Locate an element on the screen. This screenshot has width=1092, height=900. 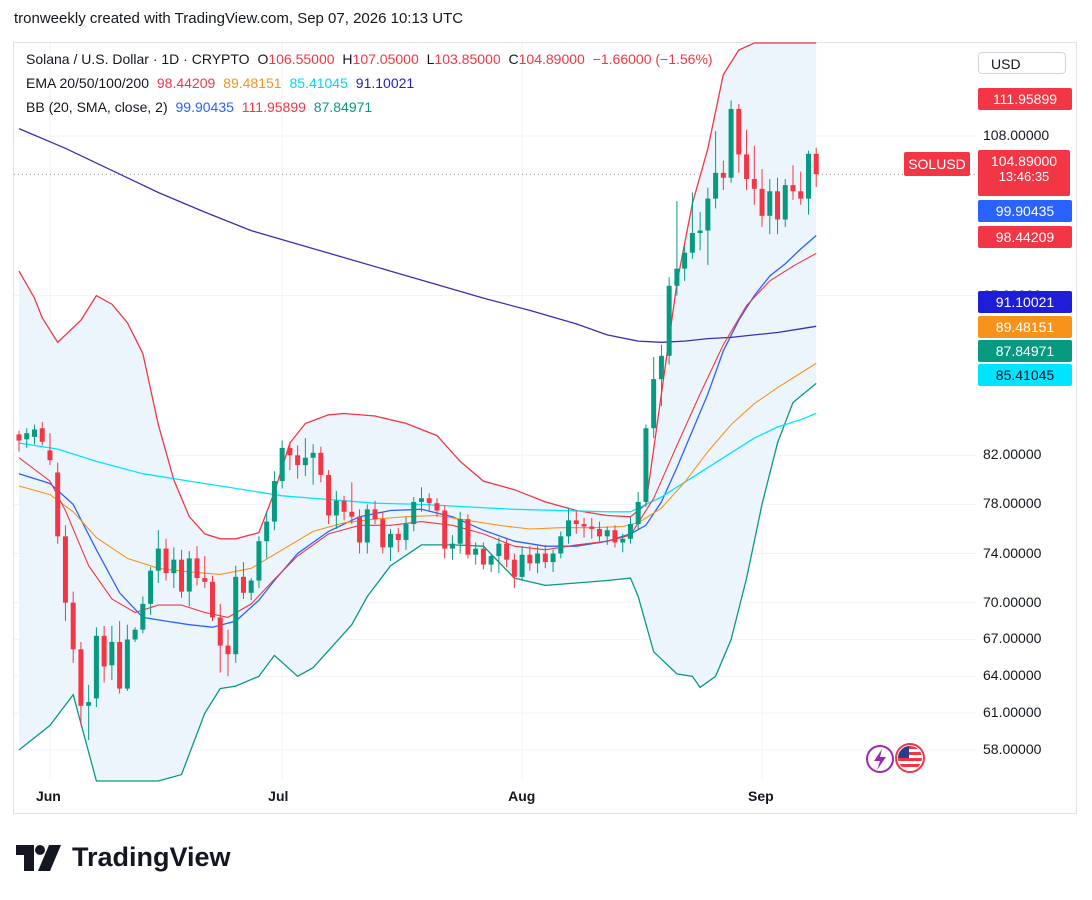
price-tag: 87.84971 is located at coordinates (1025, 351).